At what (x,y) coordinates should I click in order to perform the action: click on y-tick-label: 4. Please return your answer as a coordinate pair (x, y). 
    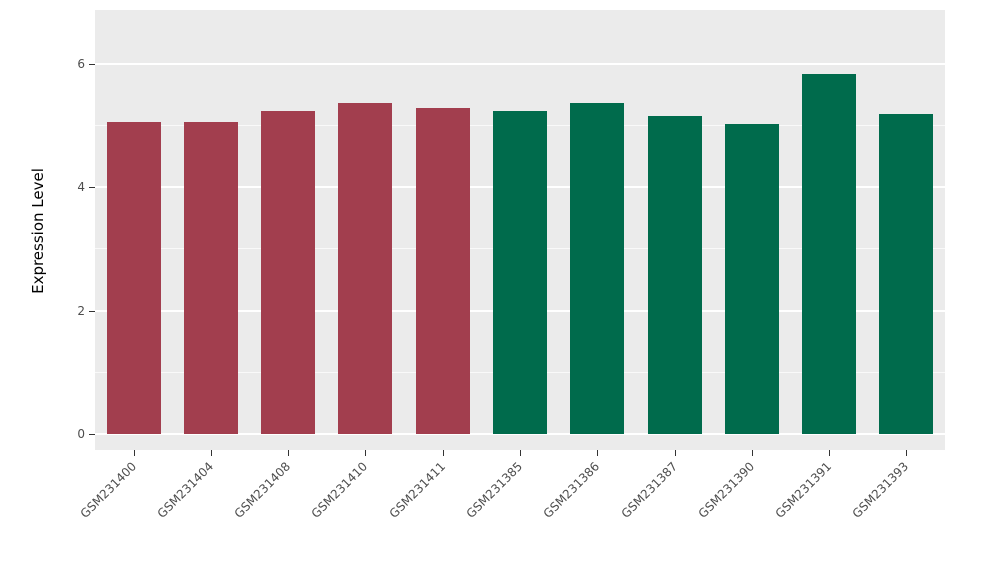
    Looking at the image, I should click on (81, 187).